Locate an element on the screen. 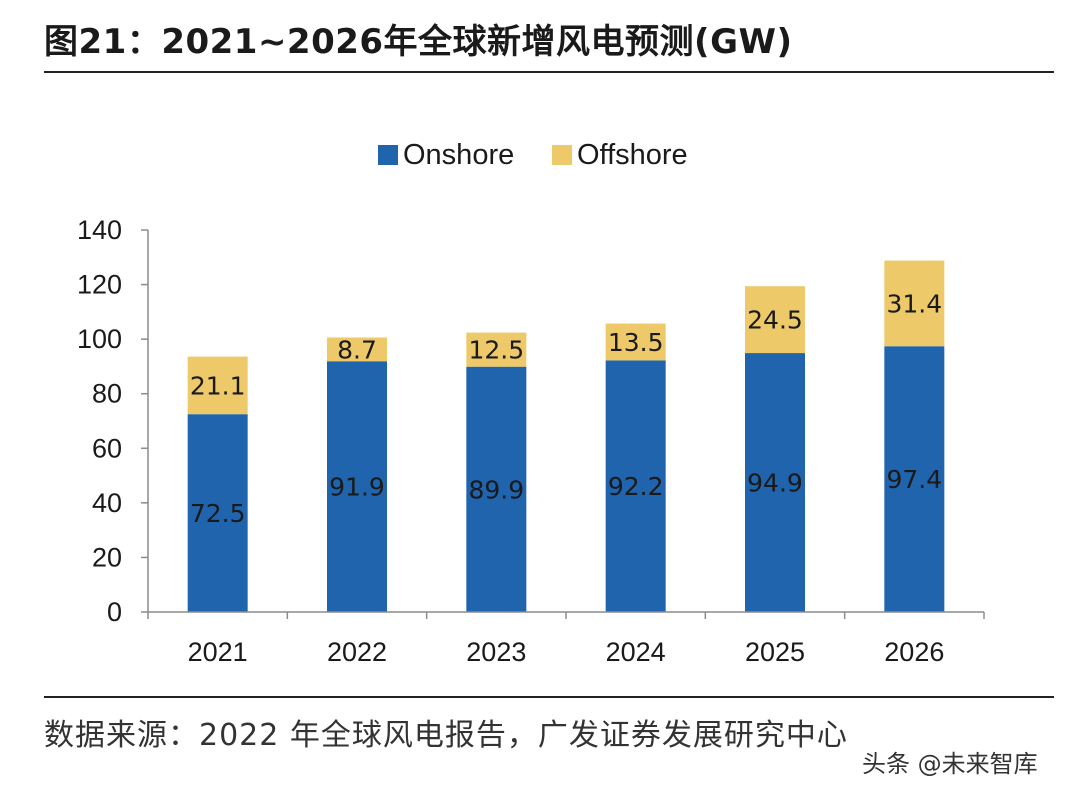  bar-offshore-2021 is located at coordinates (217, 385).